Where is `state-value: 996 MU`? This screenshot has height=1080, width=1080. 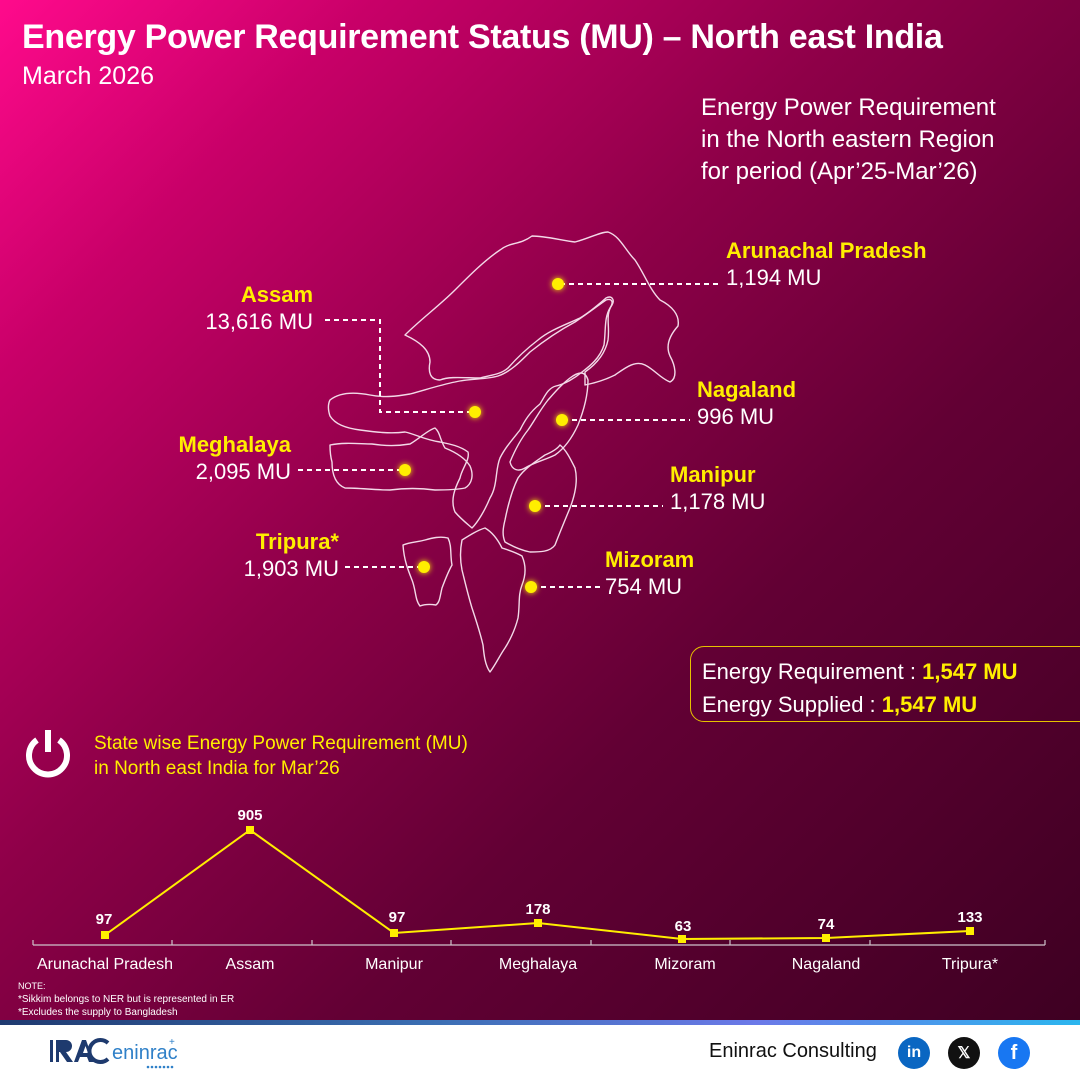
state-value: 996 MU is located at coordinates (736, 416).